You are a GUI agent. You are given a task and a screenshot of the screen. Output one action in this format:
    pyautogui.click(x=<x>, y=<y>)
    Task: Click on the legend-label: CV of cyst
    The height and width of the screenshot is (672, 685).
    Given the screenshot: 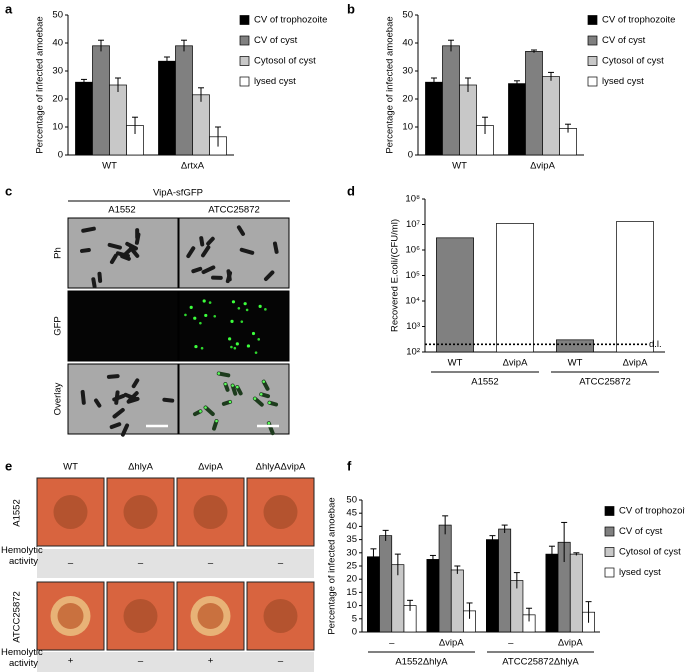 What is the action you would take?
    pyautogui.click(x=624, y=40)
    